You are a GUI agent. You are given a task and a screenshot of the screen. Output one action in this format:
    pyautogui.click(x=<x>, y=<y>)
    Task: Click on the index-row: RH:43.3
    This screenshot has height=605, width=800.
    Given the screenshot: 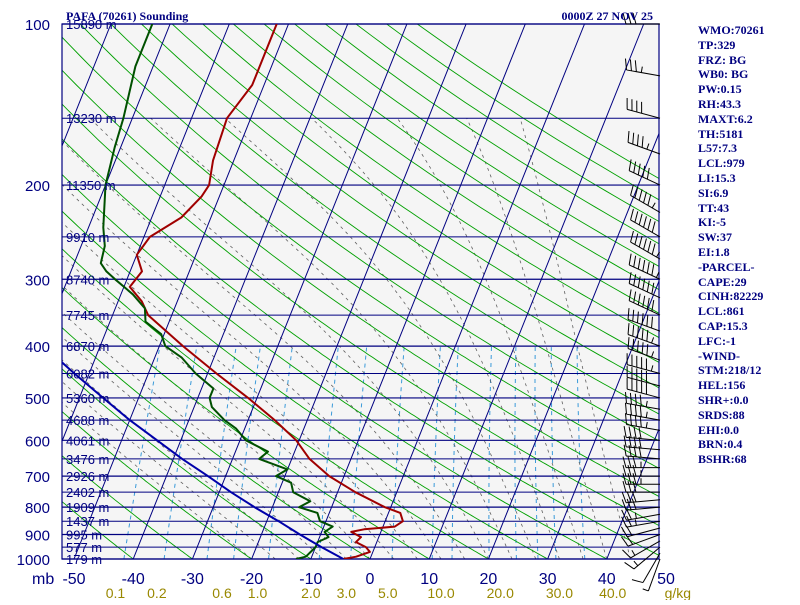 What is the action you would take?
    pyautogui.click(x=731, y=104)
    